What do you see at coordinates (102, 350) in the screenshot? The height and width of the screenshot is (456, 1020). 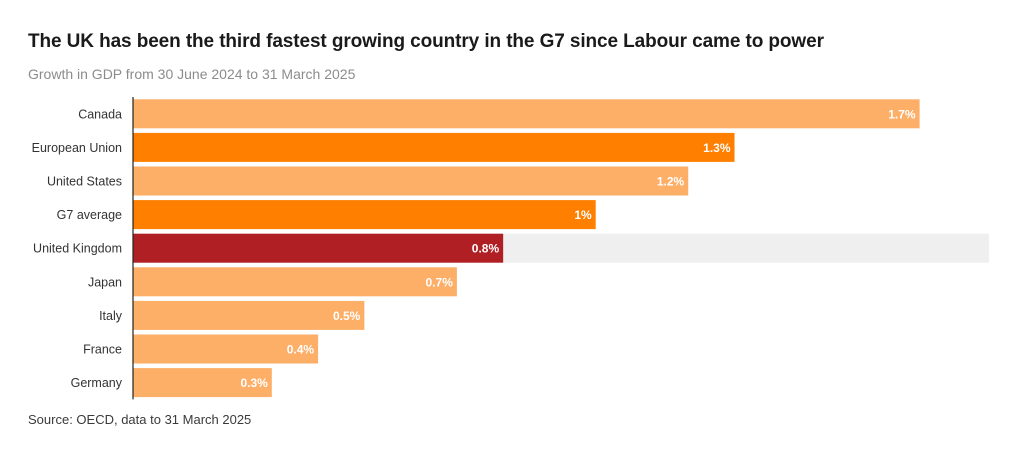 I see `category-label: France` at bounding box center [102, 350].